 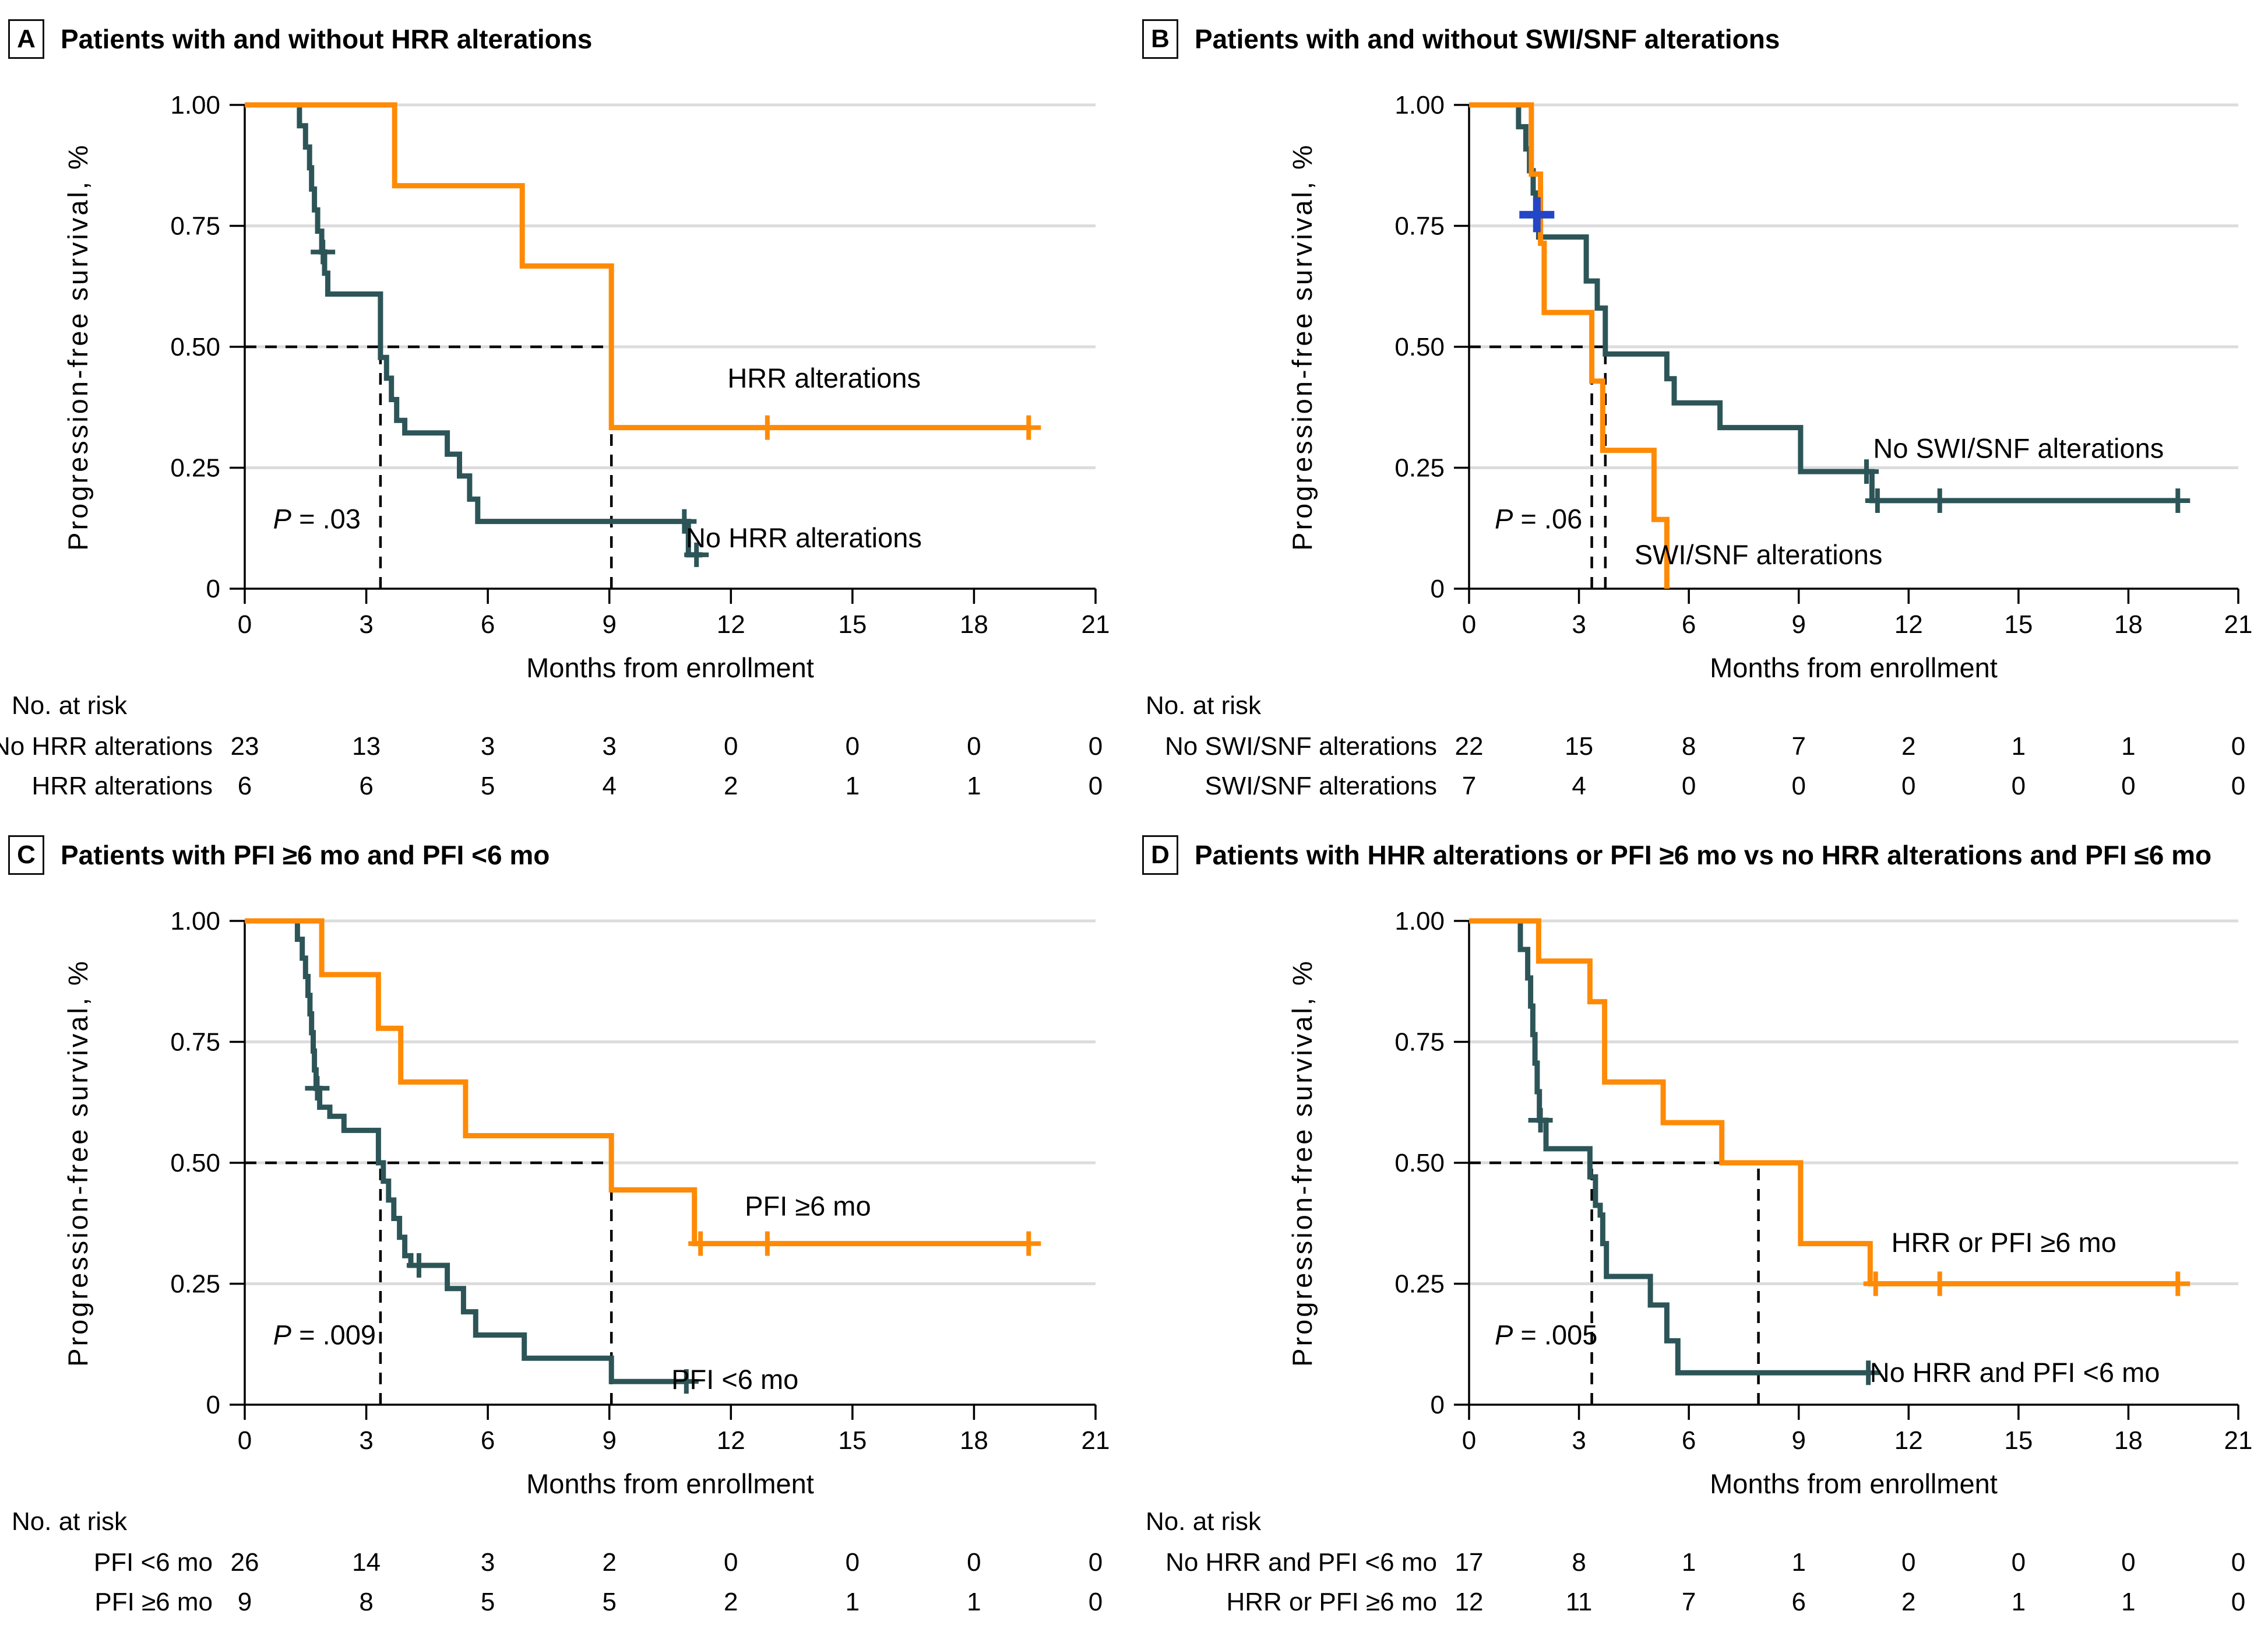 I want to click on panel-title: Patients with PFI ≥6 mo and PFI <6 mo, so click(x=306, y=855).